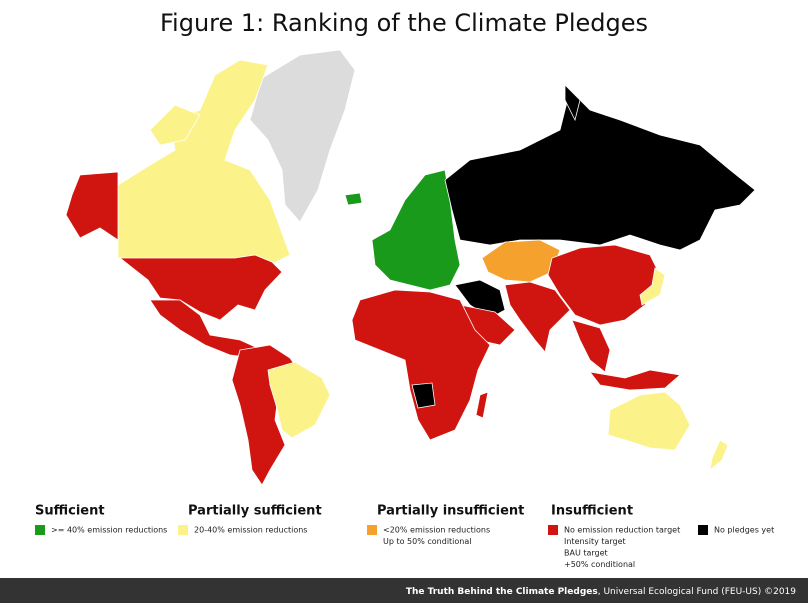 This screenshot has width=808, height=603. Describe the element at coordinates (421, 365) in the screenshot. I see `africa` at that location.